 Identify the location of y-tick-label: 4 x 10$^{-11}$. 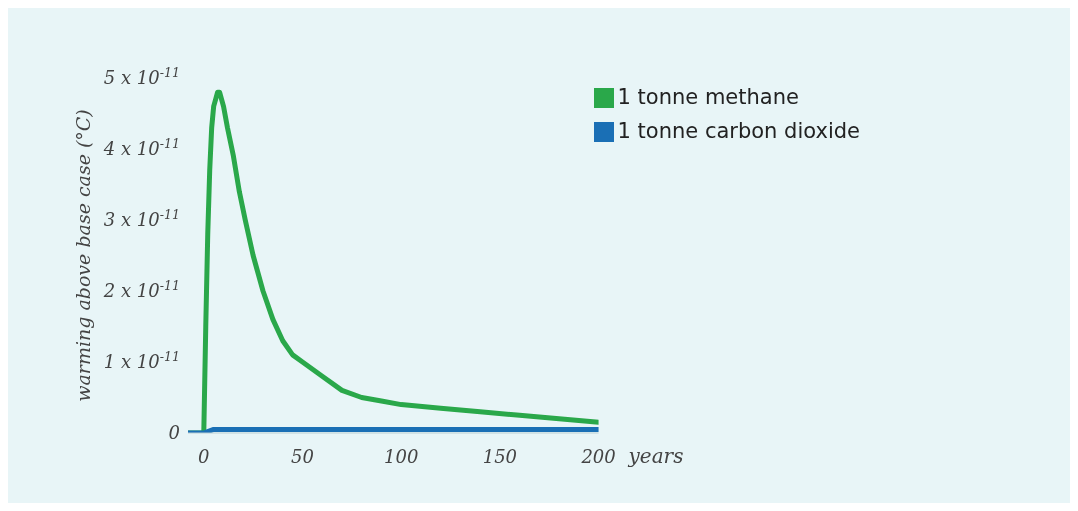
(141, 147).